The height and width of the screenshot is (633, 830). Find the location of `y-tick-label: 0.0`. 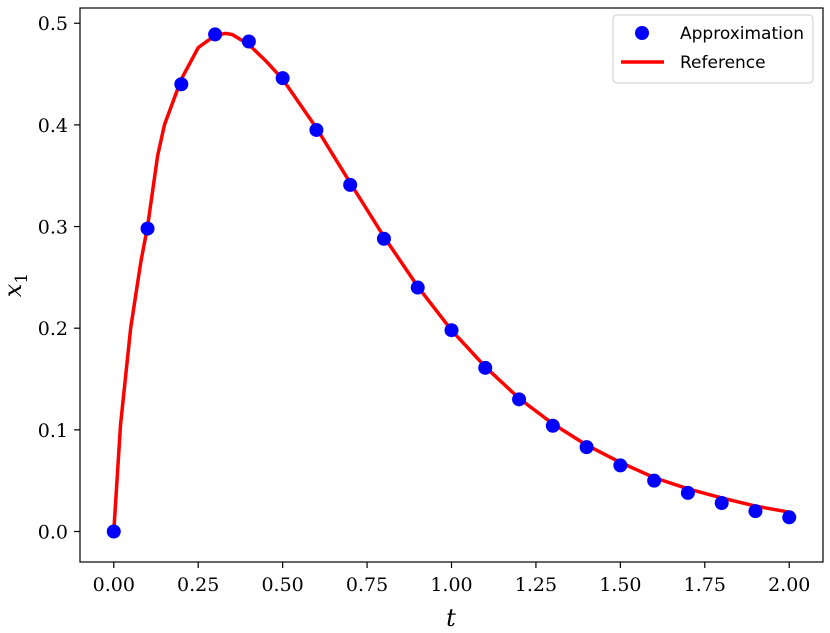

y-tick-label: 0.0 is located at coordinates (53, 533).